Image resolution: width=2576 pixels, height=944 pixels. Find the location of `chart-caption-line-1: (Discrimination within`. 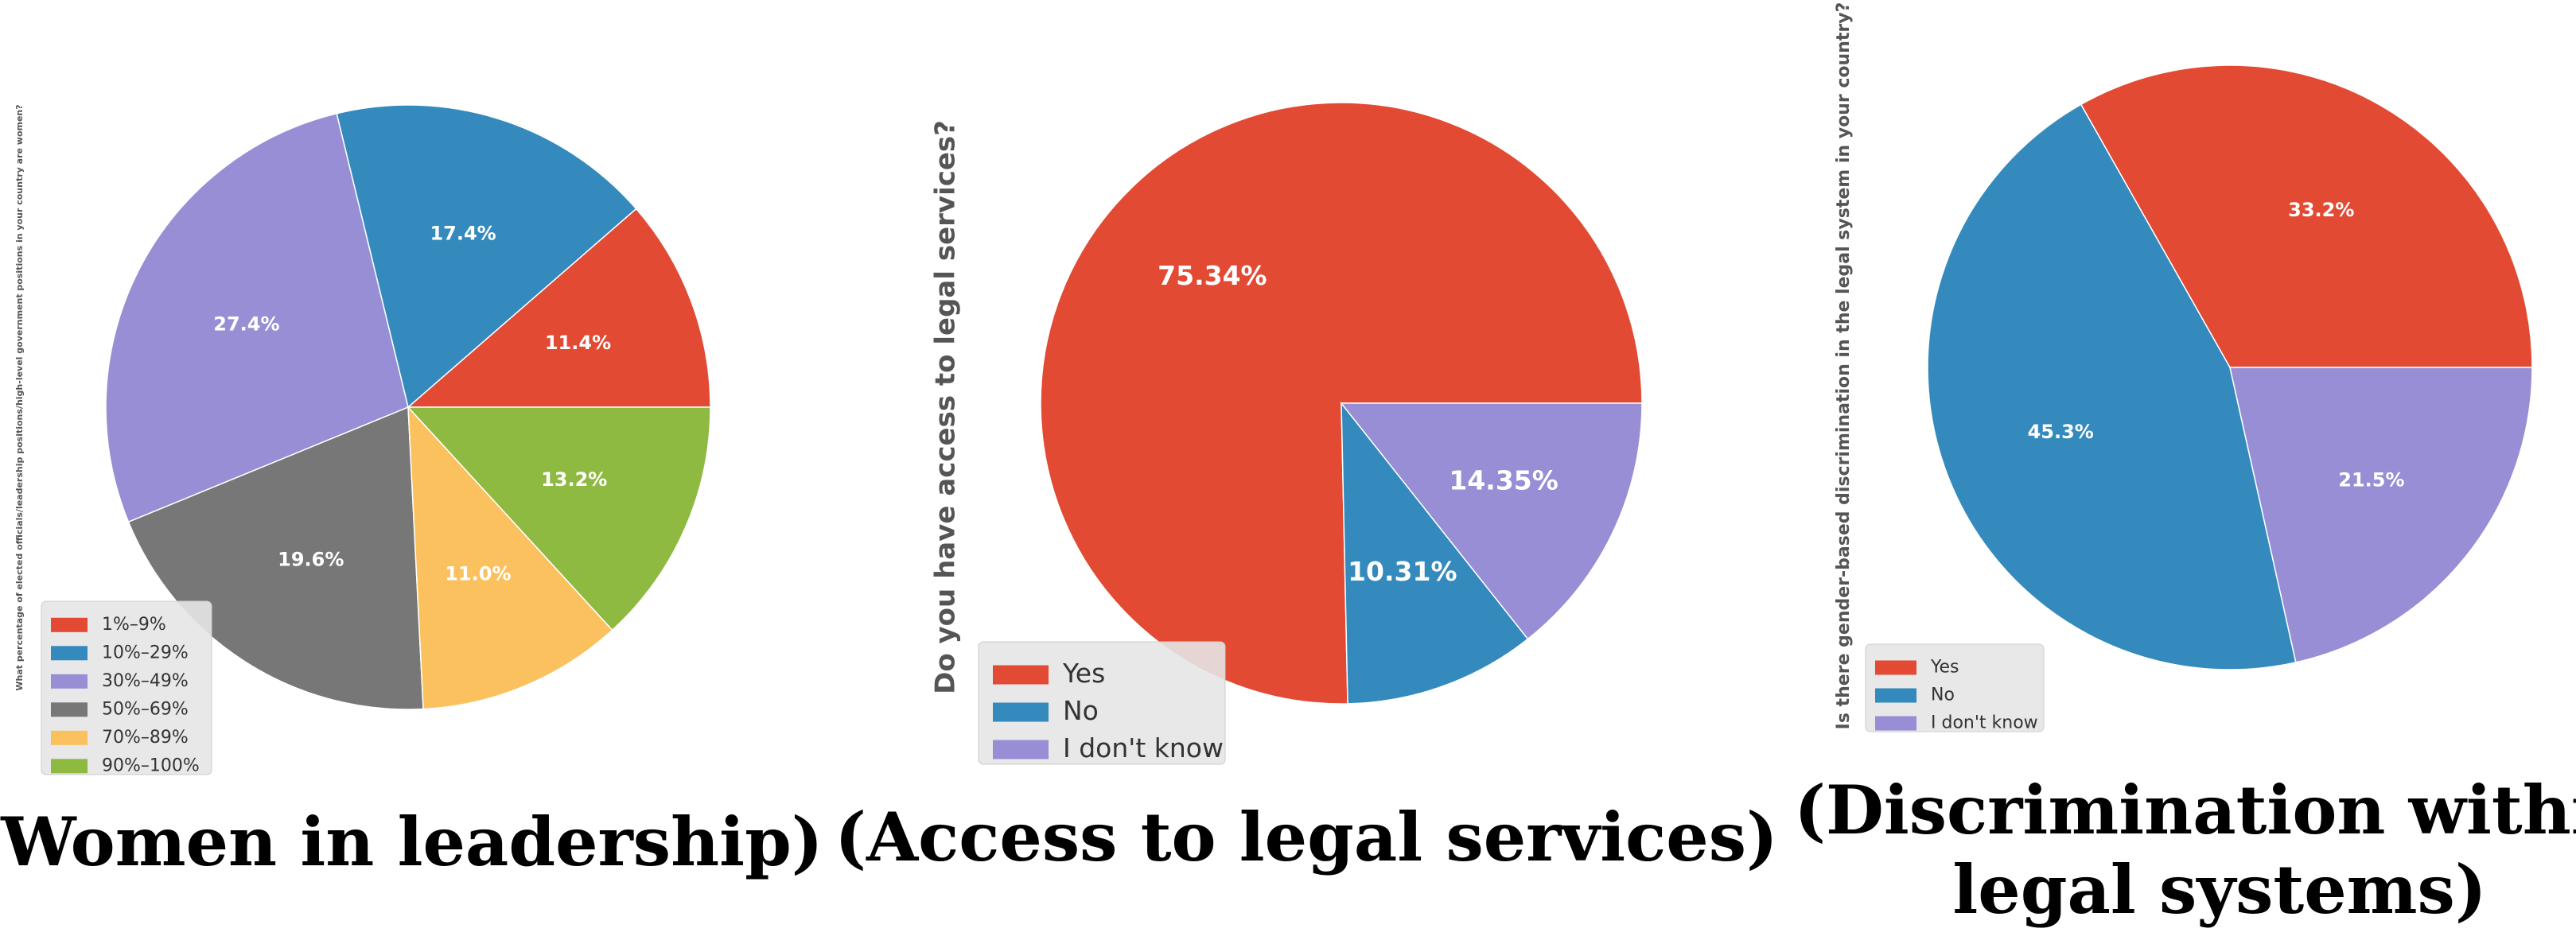

chart-caption-line-1: (Discrimination within is located at coordinates (2185, 810).